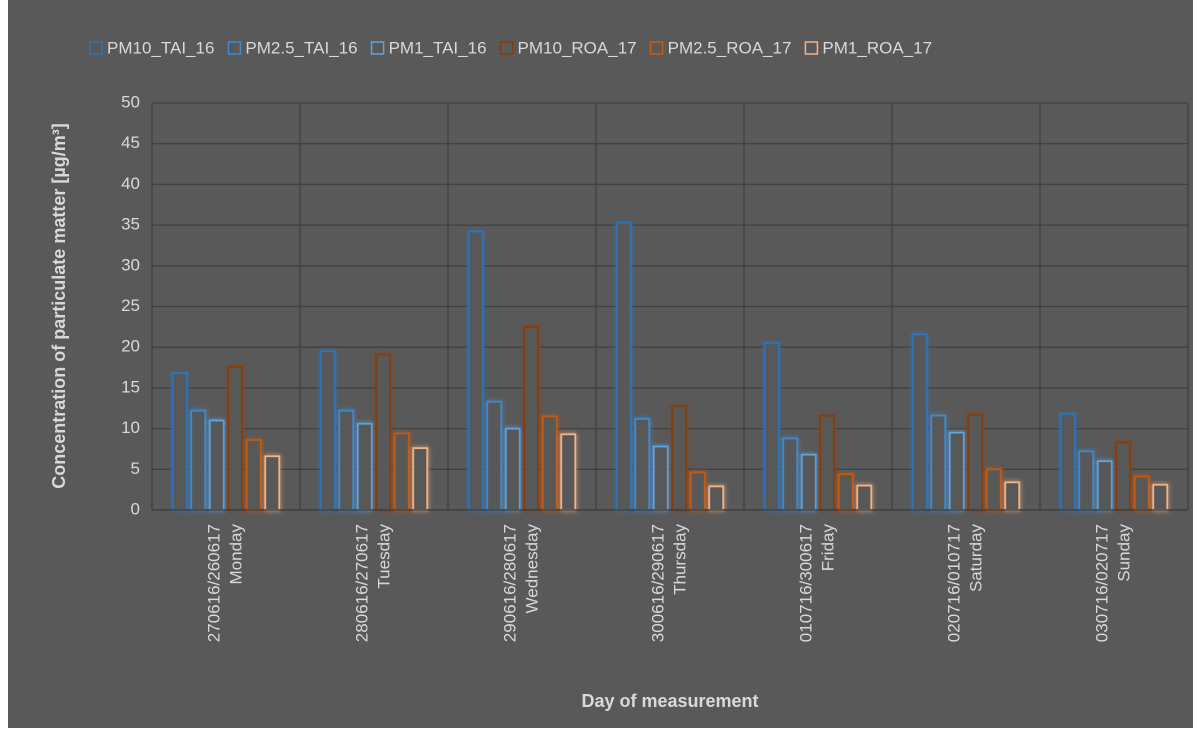 This screenshot has height=744, width=1201. Describe the element at coordinates (669, 701) in the screenshot. I see `x-axis-label: Day of measurement` at that location.